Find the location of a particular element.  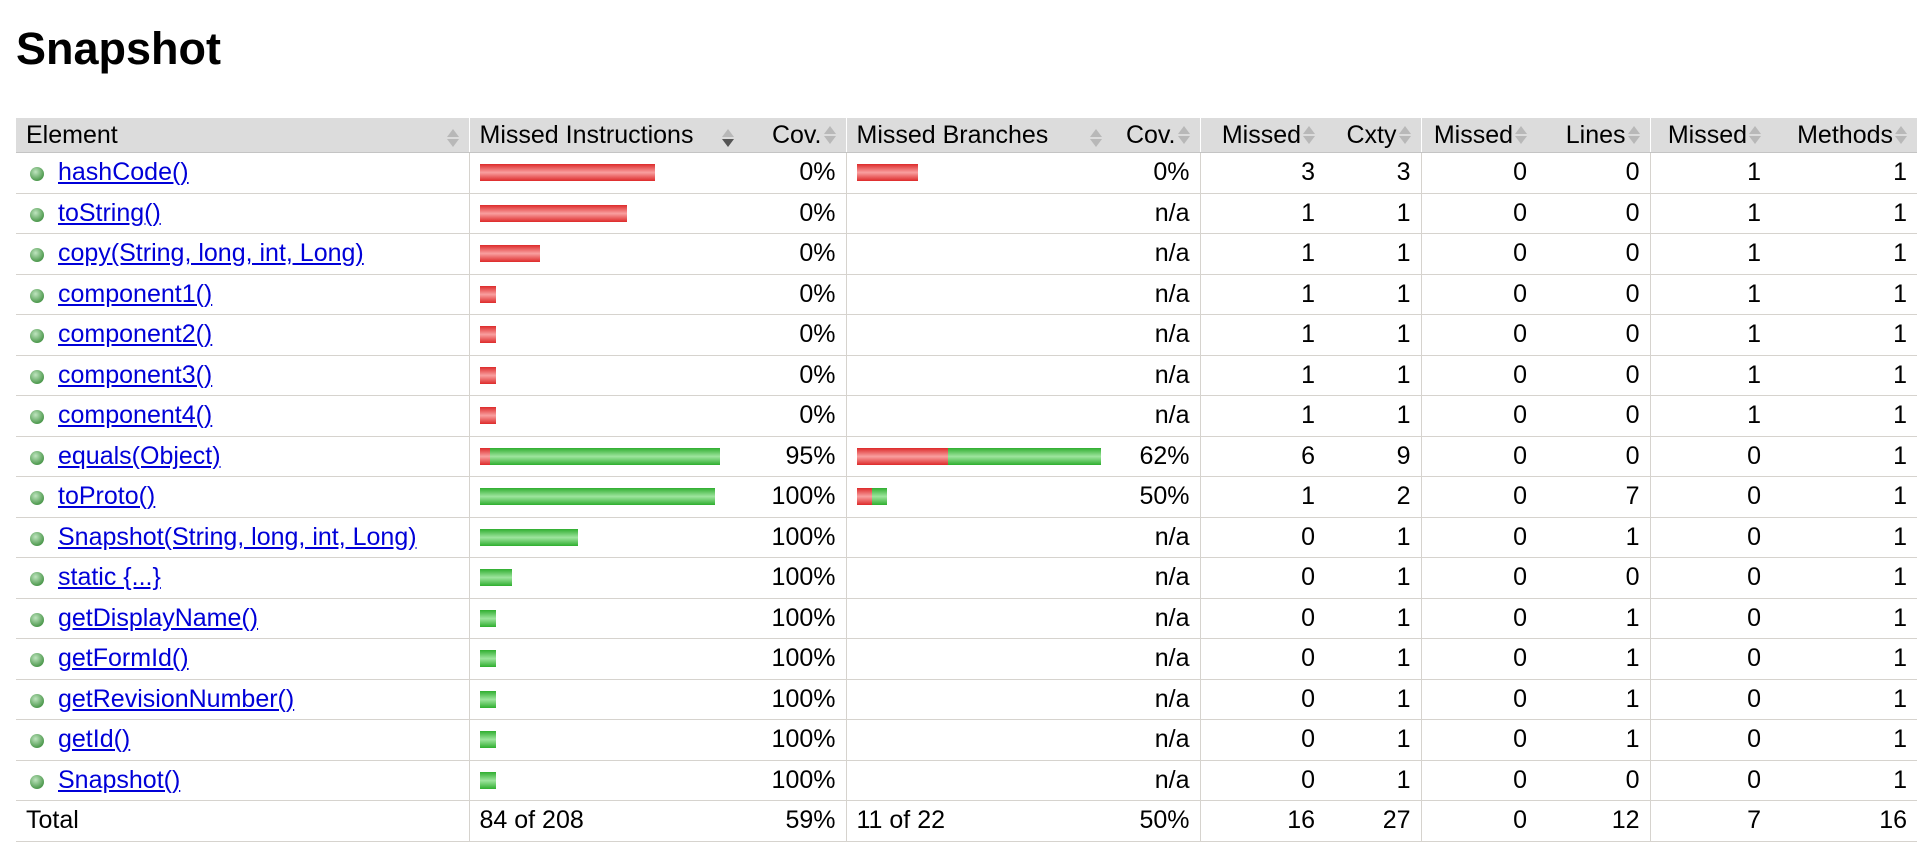

column-header: Lines is located at coordinates (1593, 135).